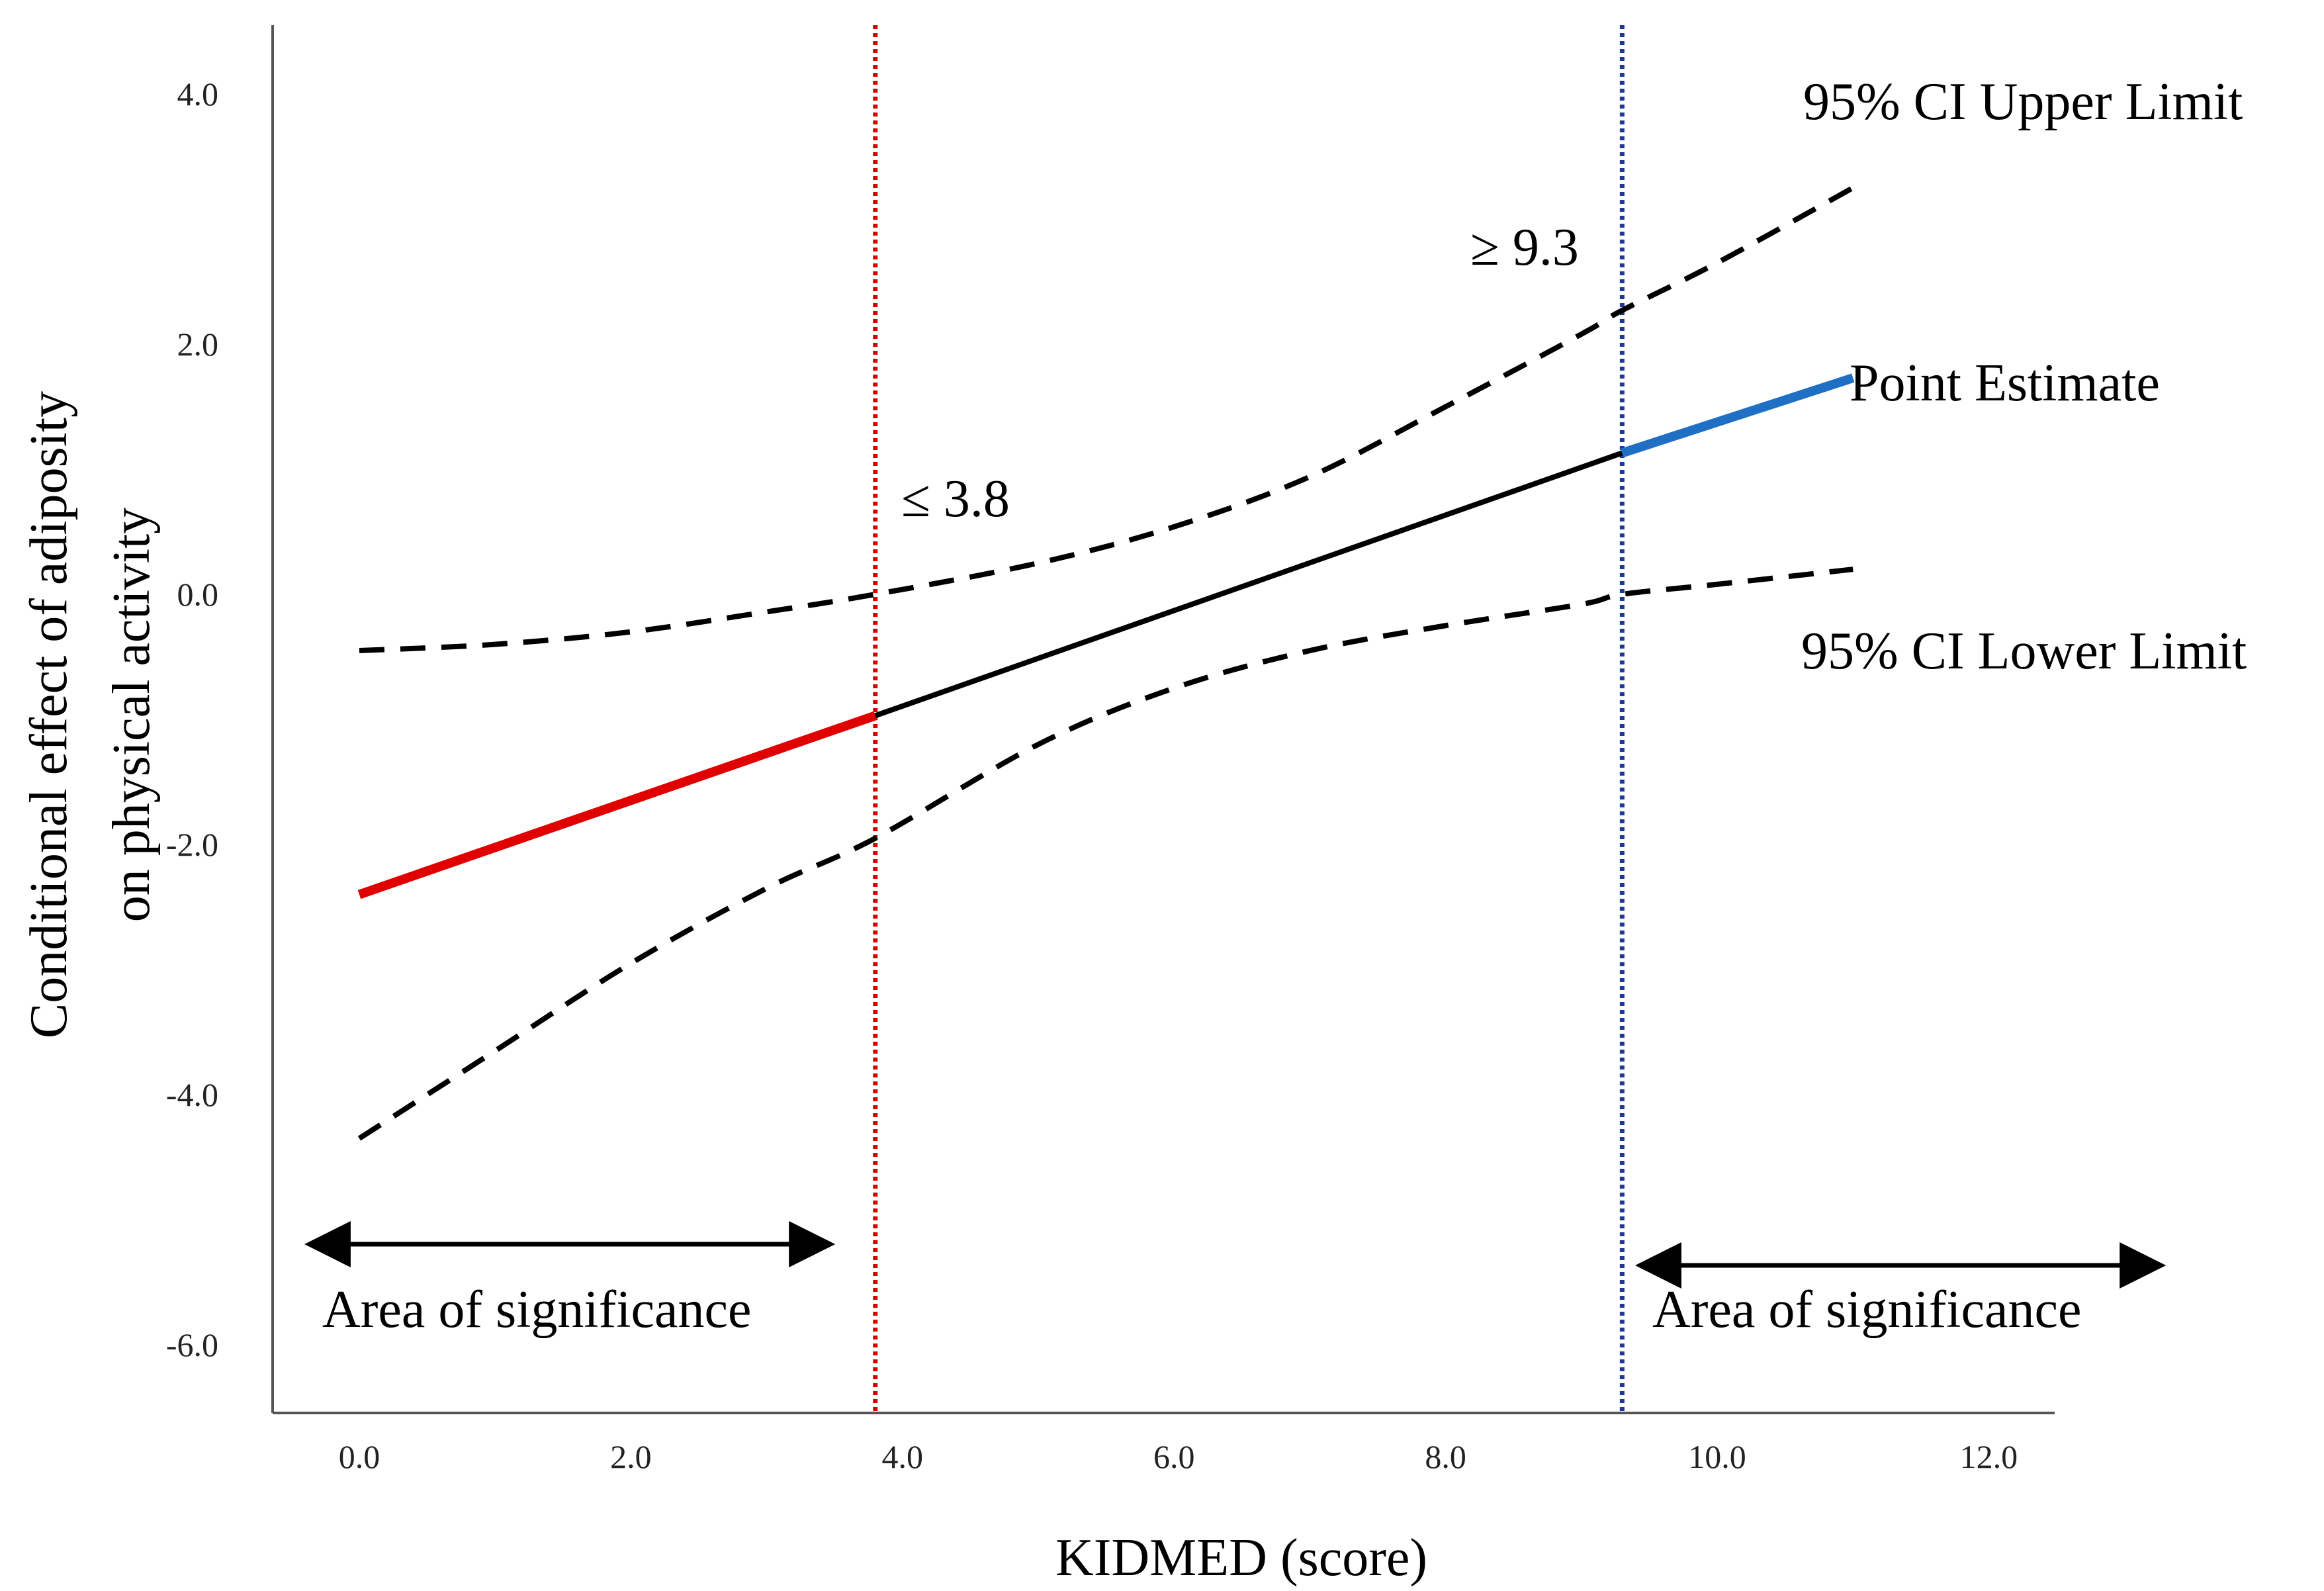  I want to click on x-tick-label: 10.0, so click(1717, 1456).